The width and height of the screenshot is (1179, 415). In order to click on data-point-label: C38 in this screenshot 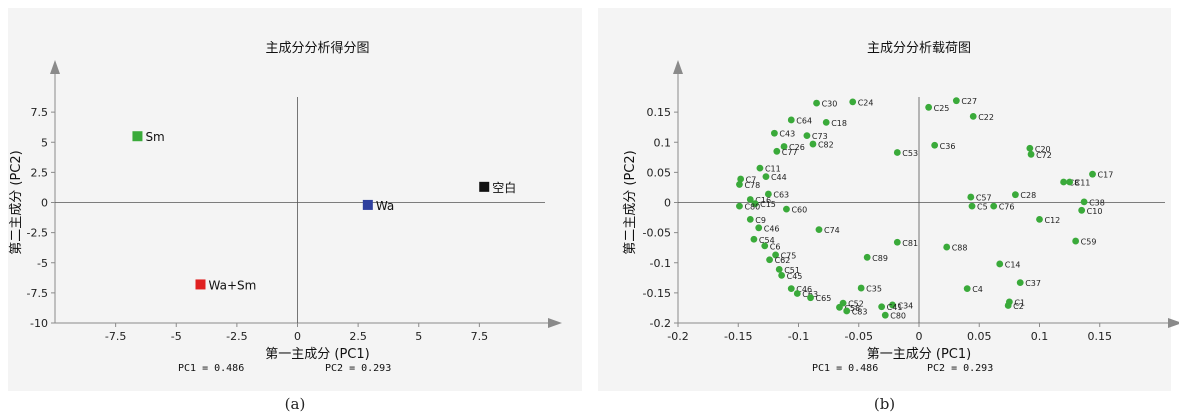, I will do `click(1097, 202)`.